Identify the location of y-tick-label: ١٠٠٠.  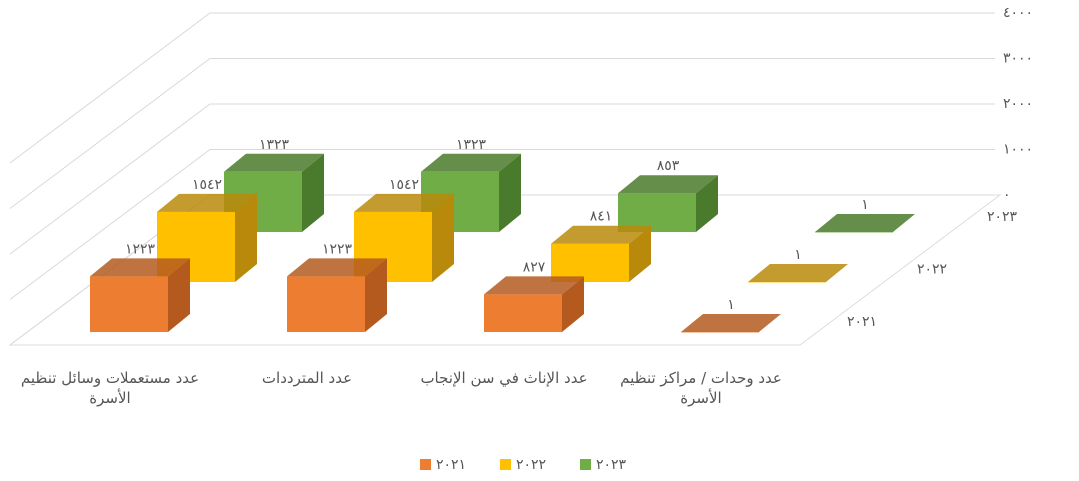
(1018, 150).